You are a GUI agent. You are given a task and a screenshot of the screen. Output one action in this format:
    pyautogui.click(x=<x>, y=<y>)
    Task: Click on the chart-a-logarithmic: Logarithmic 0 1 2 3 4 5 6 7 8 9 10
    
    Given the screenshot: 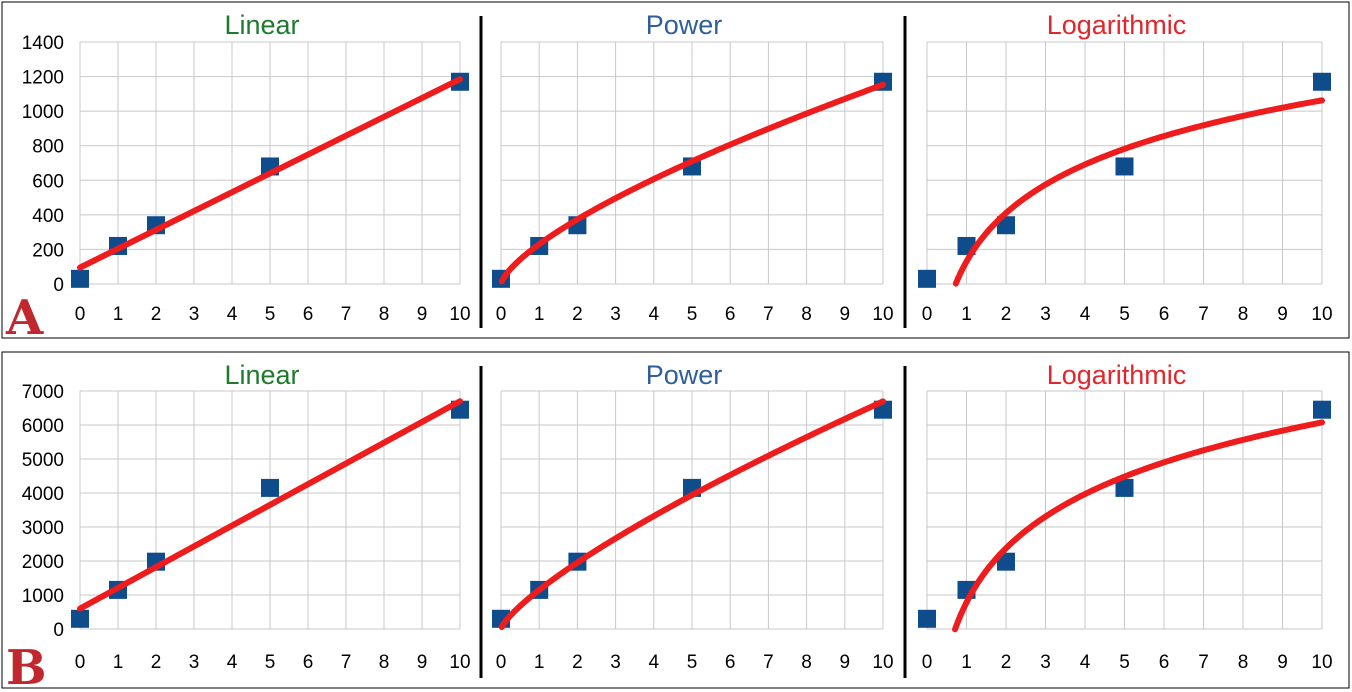 What is the action you would take?
    pyautogui.click(x=1125, y=167)
    